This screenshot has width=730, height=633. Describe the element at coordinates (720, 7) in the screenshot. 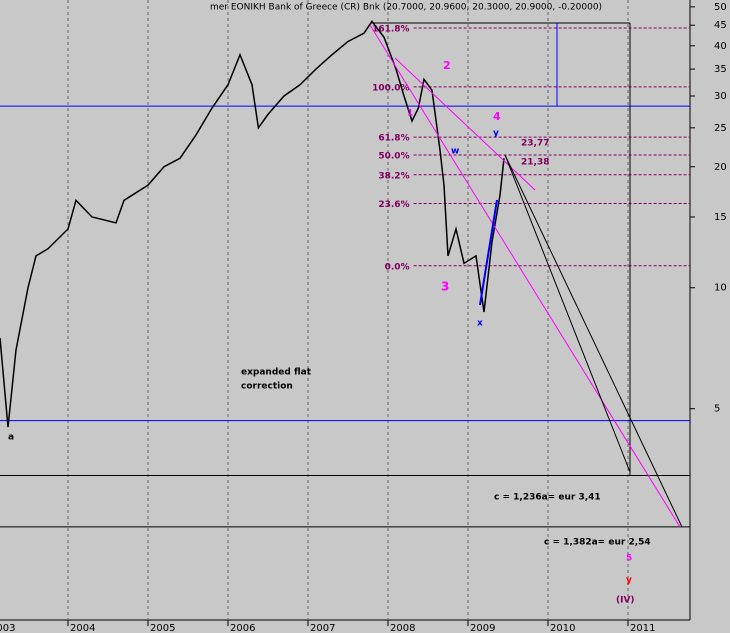

I see `y-tick-label: 50` at that location.